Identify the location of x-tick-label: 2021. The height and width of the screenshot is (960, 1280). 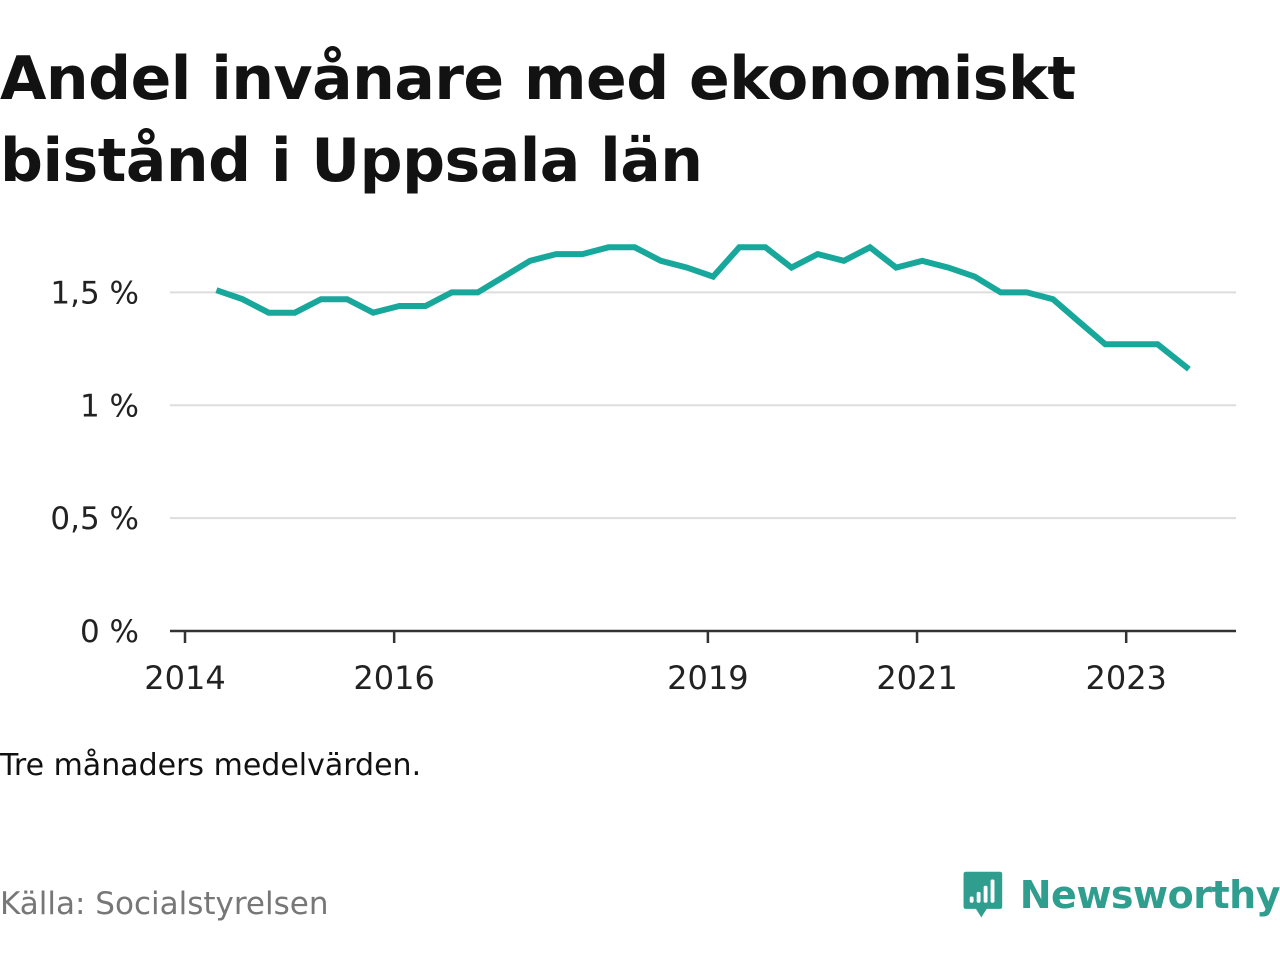
(916, 678).